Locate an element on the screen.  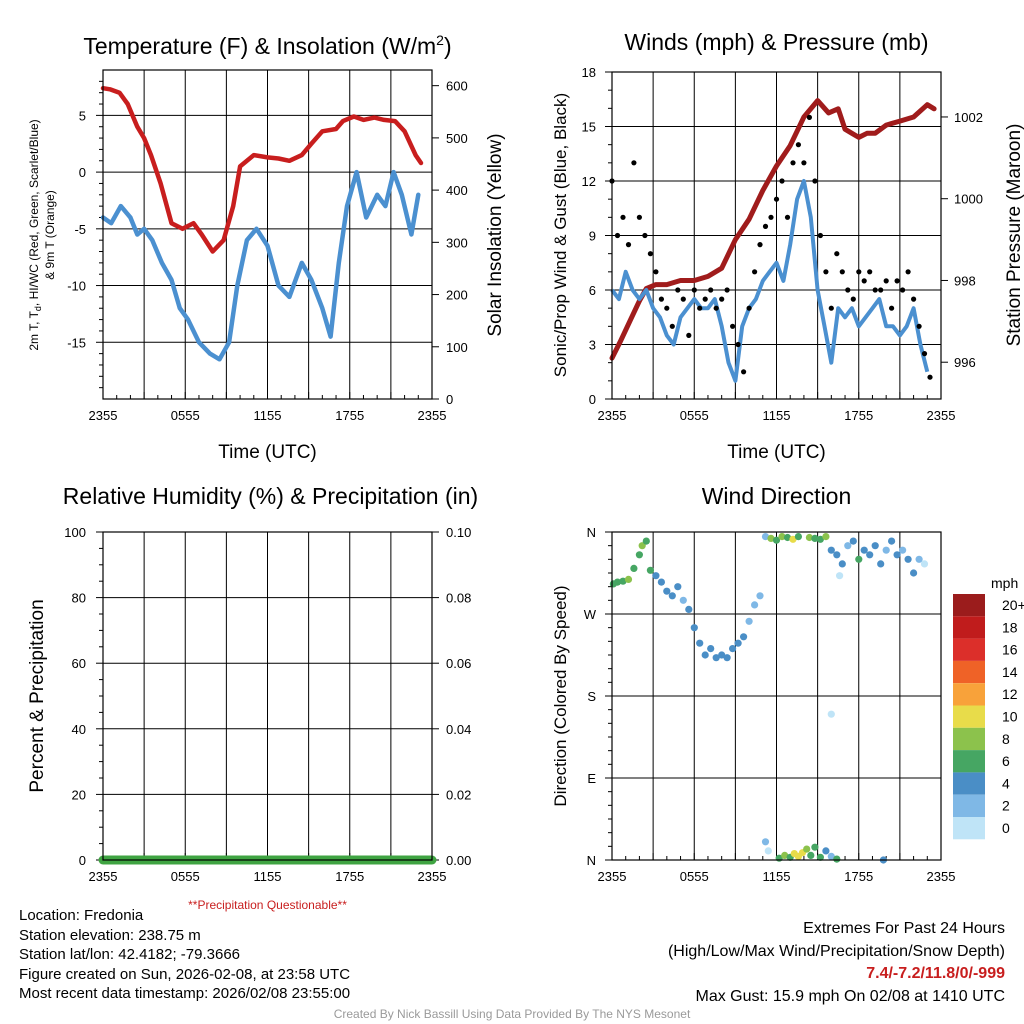
chart-title: Temperature (F) & Insolation (W/m2) is located at coordinates (267, 45).